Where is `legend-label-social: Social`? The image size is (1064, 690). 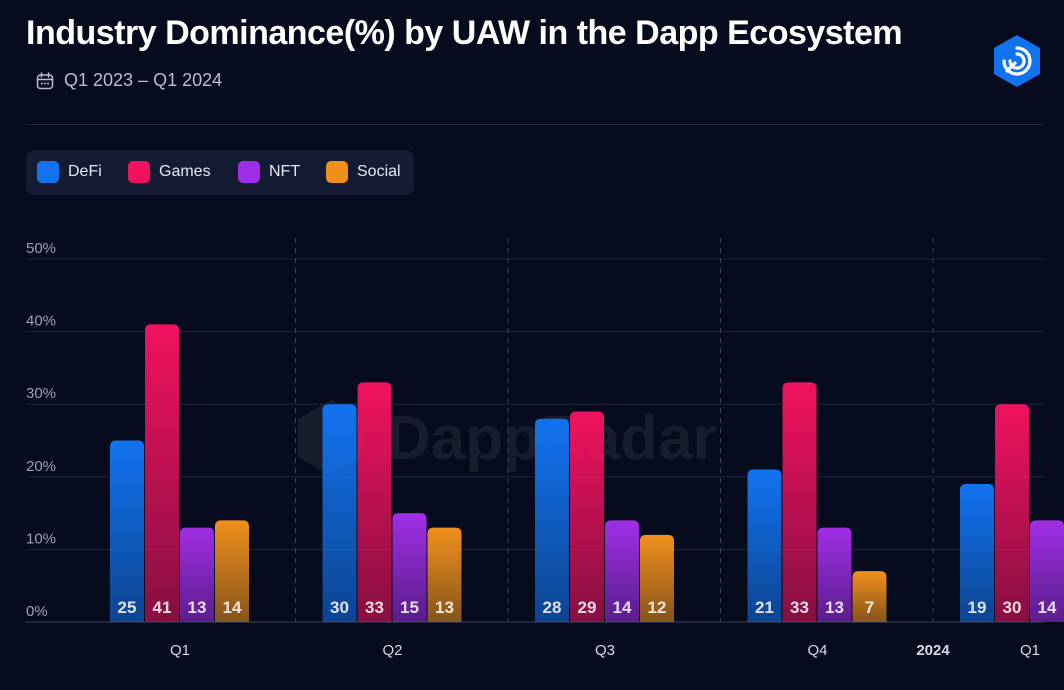 legend-label-social: Social is located at coordinates (379, 171).